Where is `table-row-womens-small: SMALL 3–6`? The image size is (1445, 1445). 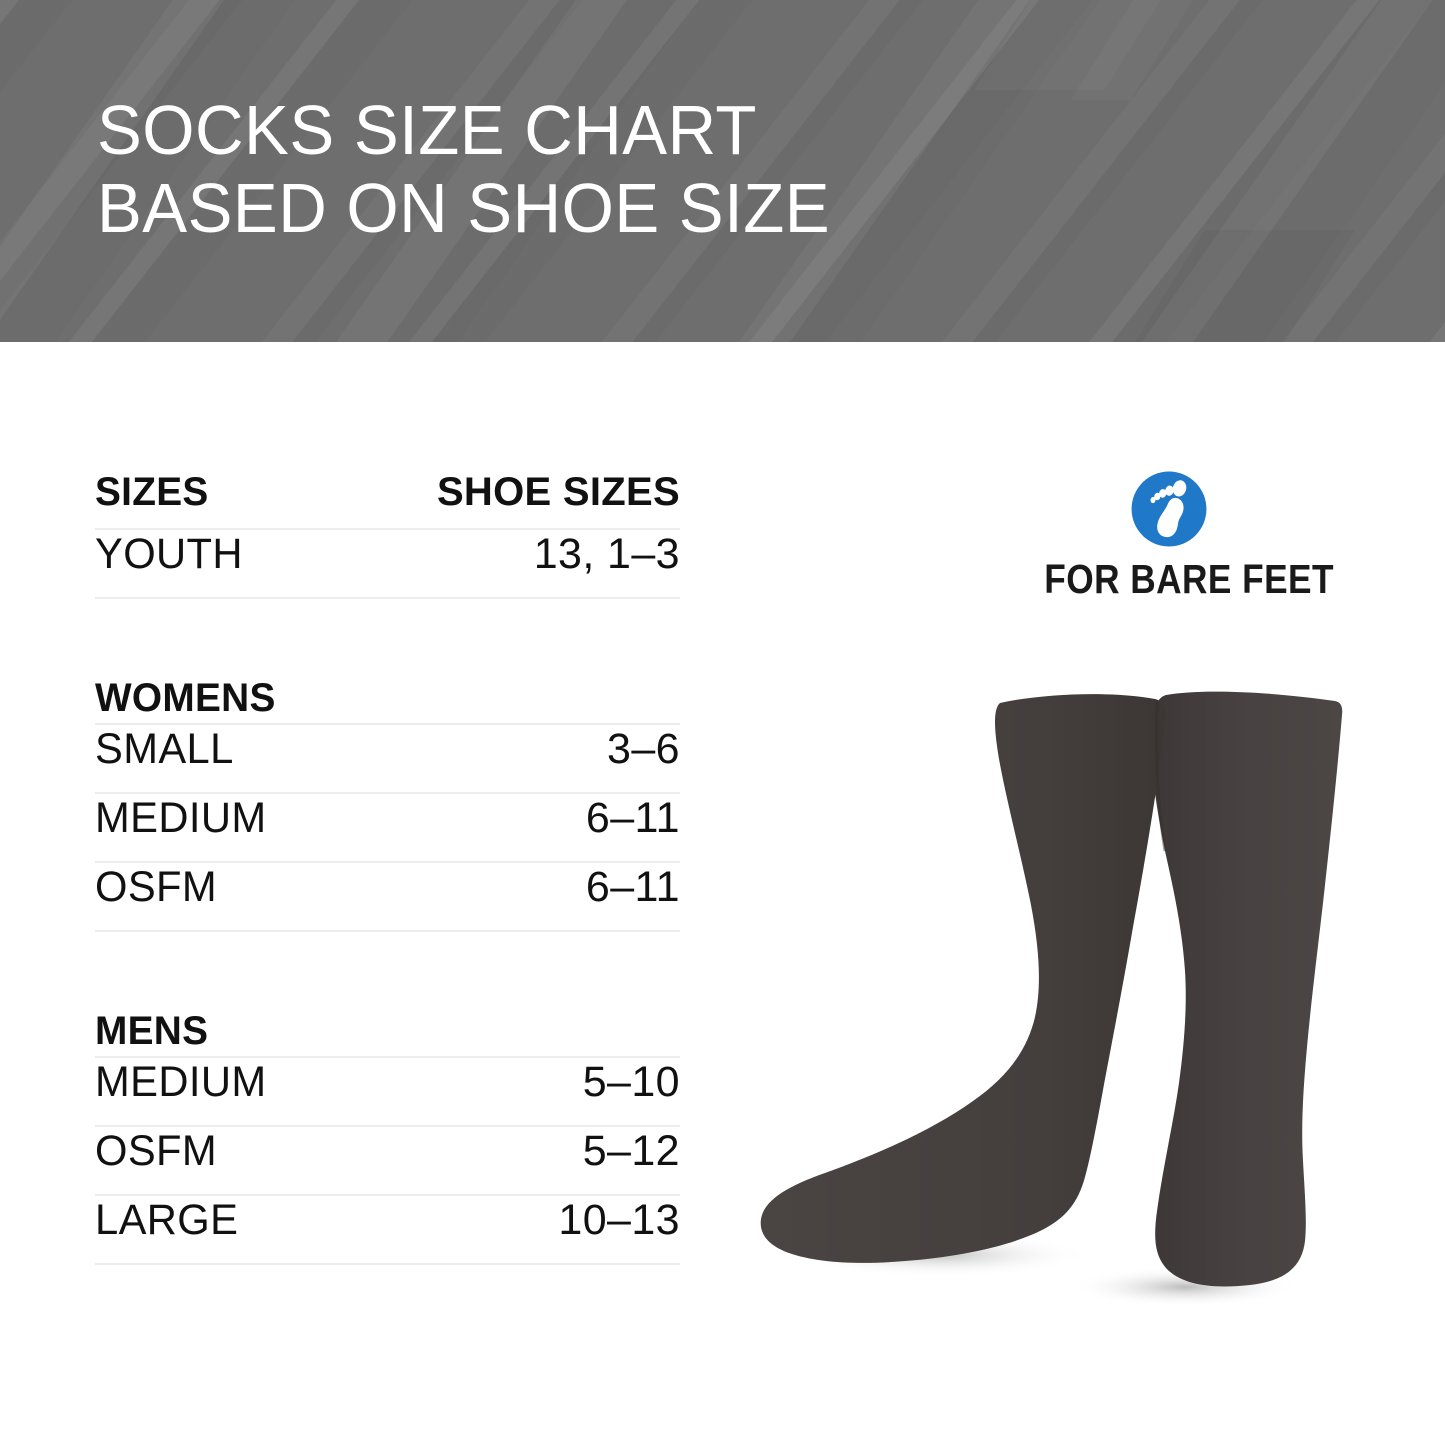
table-row-womens-small: SMALL 3–6 is located at coordinates (387, 759).